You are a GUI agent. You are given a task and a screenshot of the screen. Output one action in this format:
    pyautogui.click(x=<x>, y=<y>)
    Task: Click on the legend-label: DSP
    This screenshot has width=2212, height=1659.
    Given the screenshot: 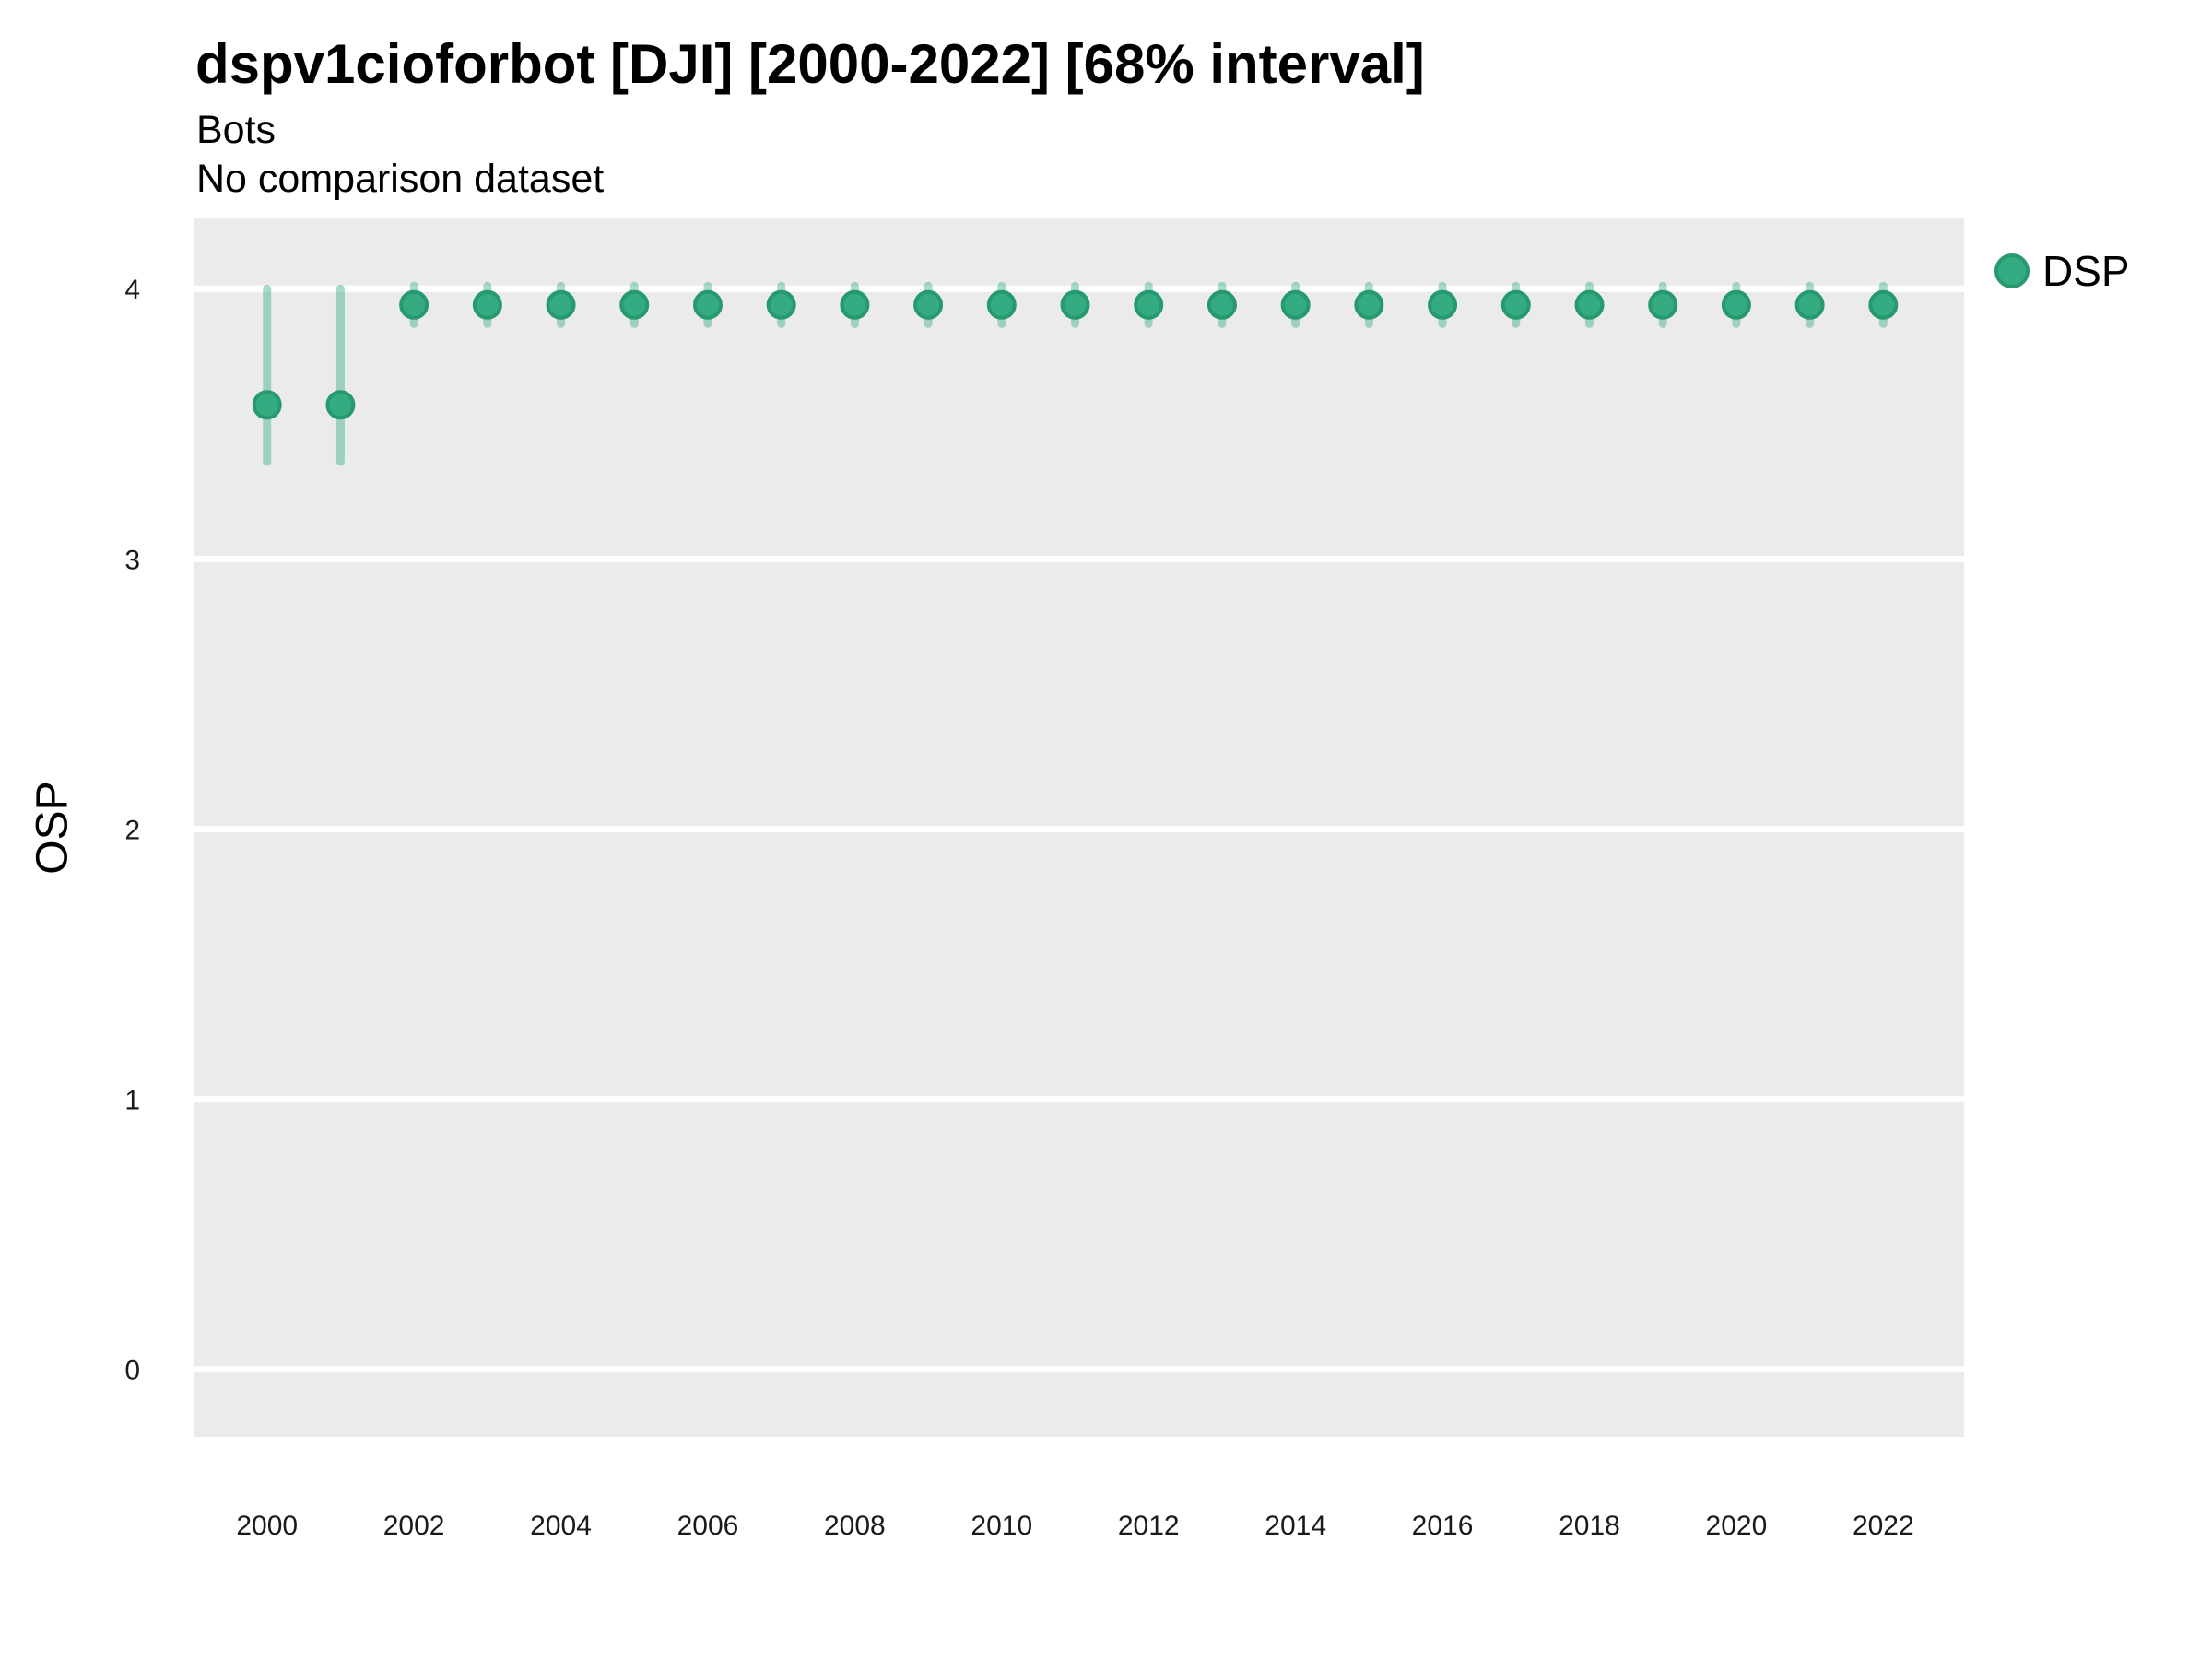 What is the action you would take?
    pyautogui.click(x=2086, y=271)
    